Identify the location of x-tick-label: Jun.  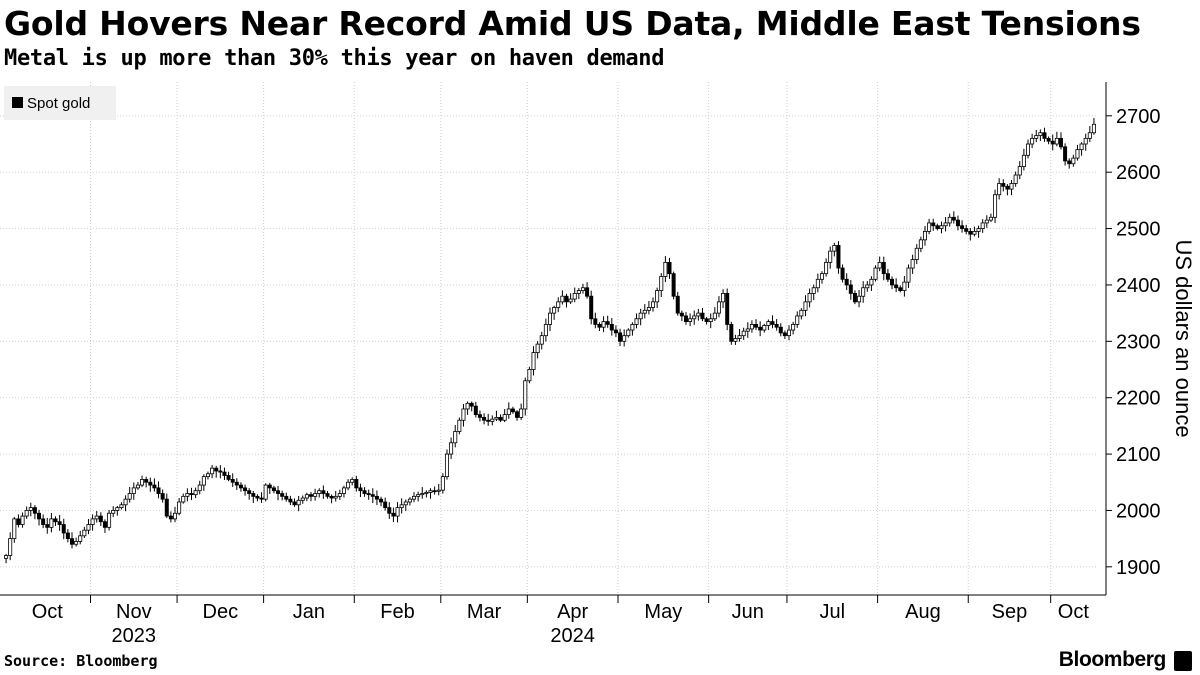
(748, 612).